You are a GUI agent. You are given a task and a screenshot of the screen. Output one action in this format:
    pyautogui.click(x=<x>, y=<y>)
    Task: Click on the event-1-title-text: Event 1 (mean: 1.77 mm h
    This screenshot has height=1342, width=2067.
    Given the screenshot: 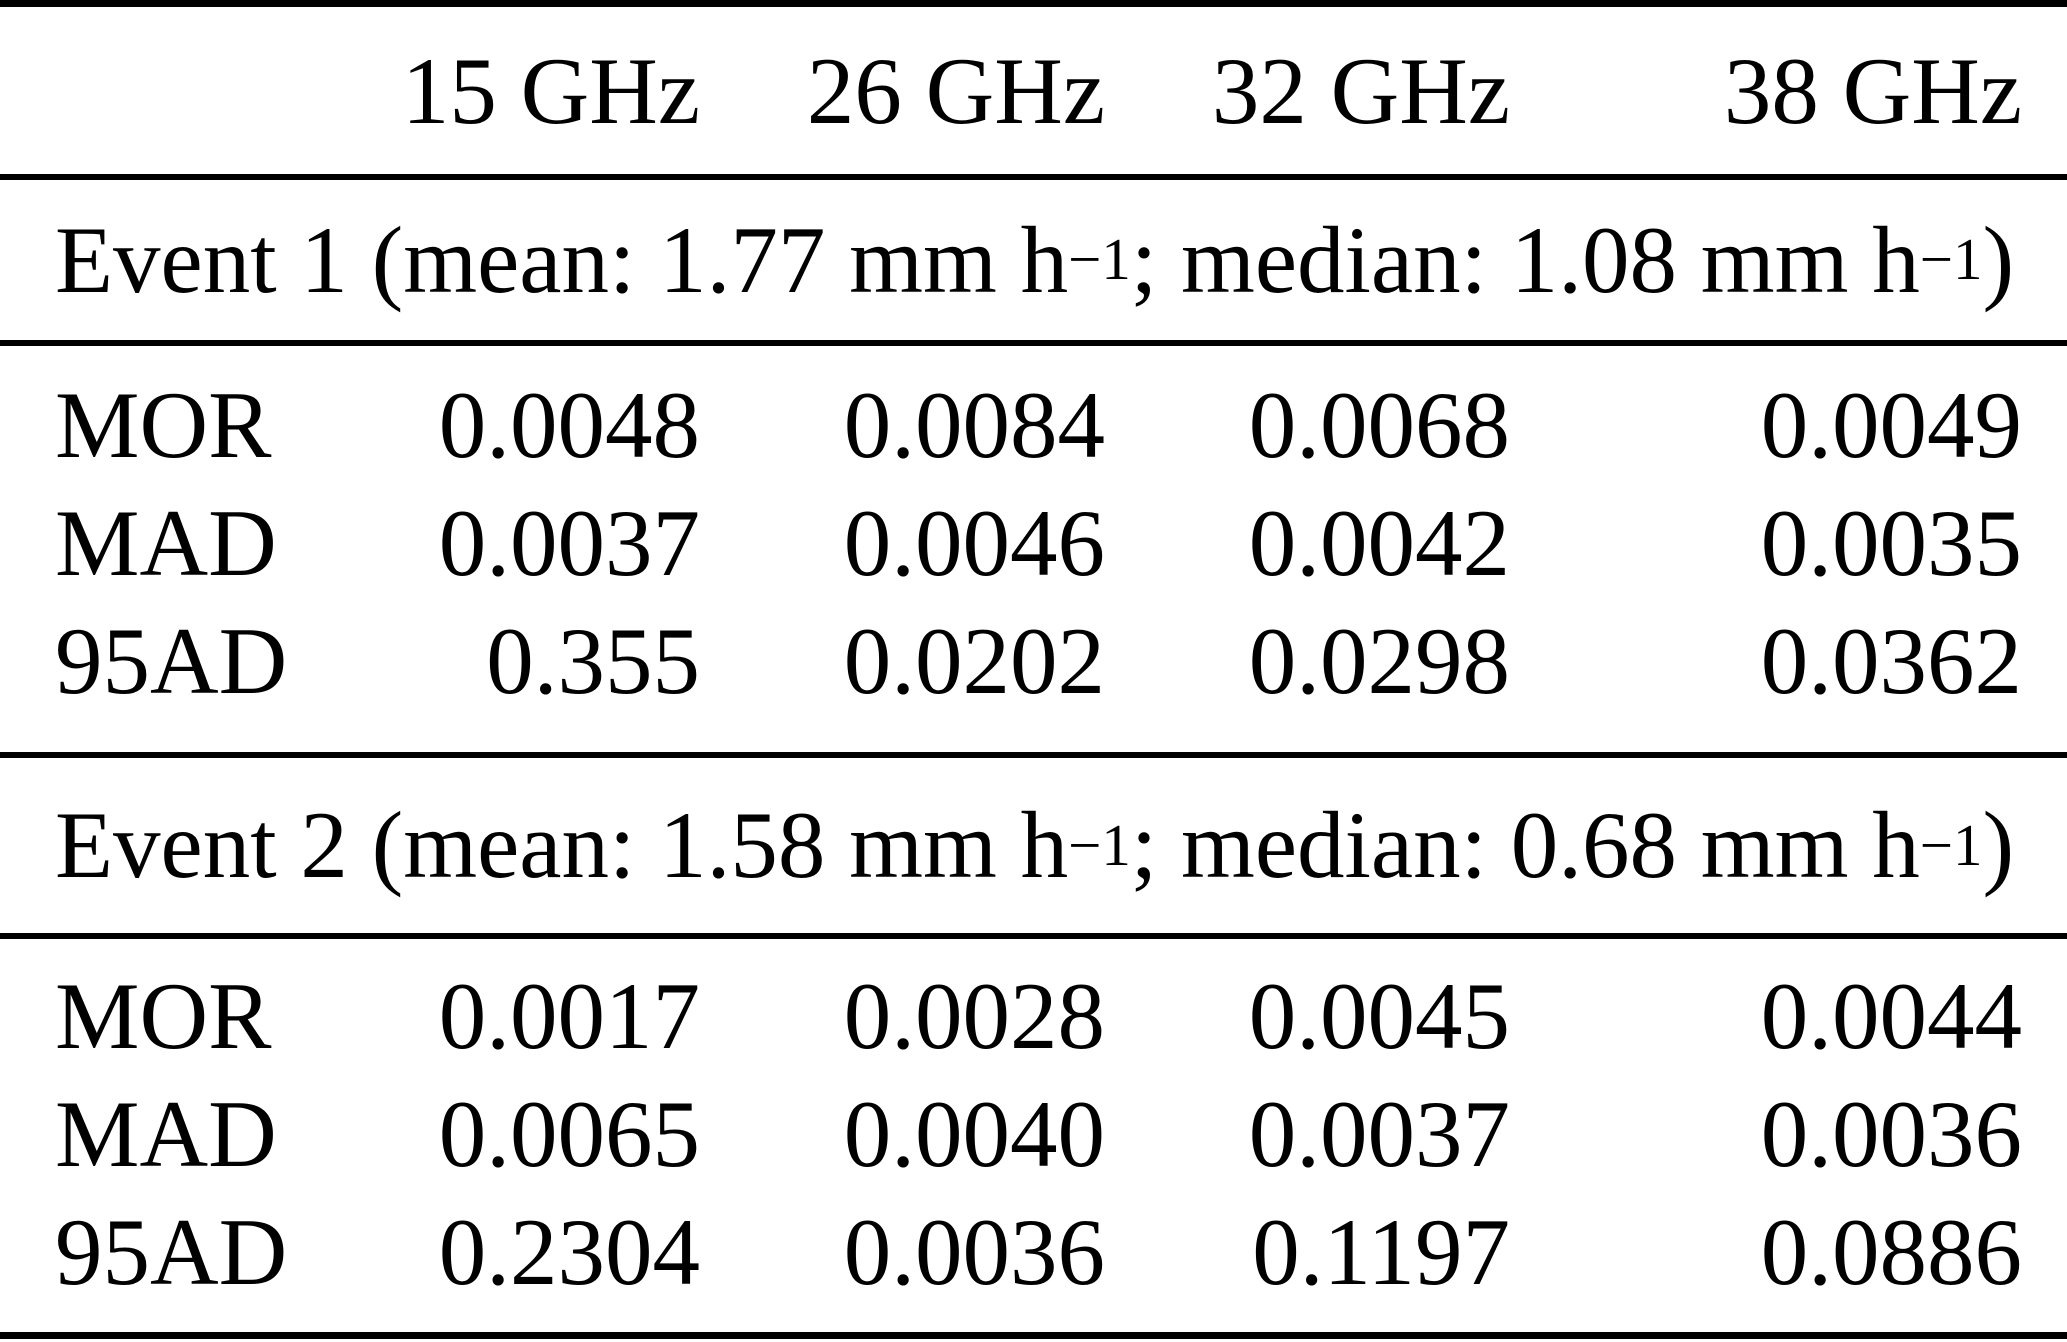 What is the action you would take?
    pyautogui.click(x=562, y=259)
    